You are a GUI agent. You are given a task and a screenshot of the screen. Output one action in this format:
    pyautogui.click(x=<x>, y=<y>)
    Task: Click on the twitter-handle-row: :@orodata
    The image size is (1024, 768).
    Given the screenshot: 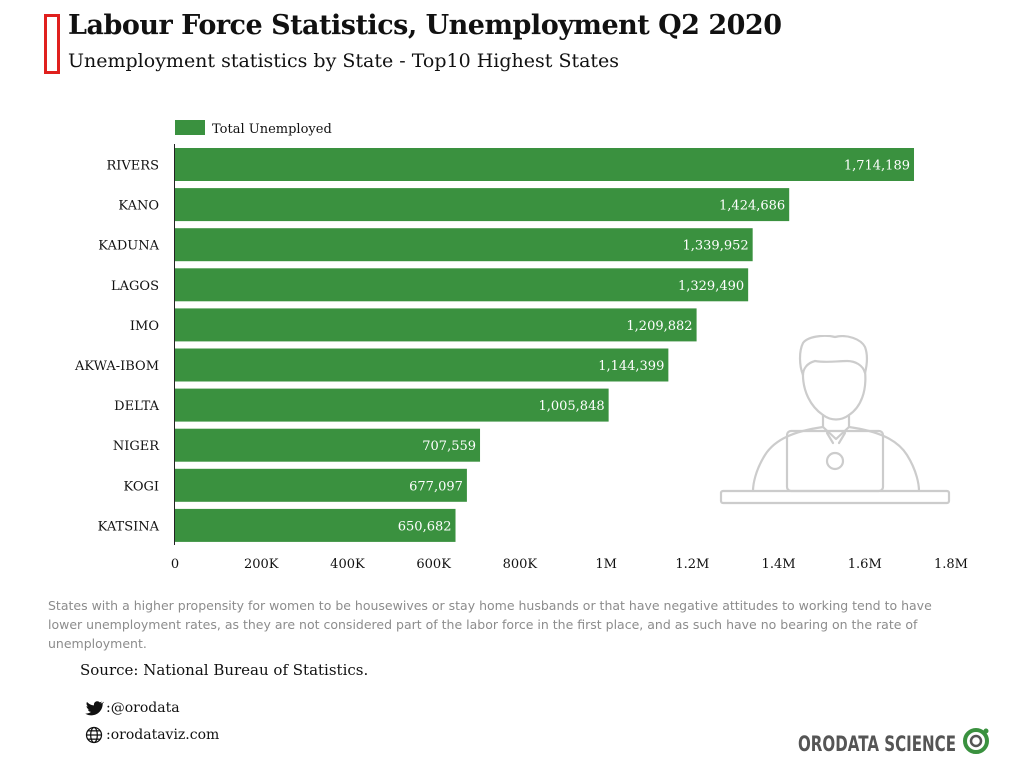 What is the action you would take?
    pyautogui.click(x=132, y=708)
    